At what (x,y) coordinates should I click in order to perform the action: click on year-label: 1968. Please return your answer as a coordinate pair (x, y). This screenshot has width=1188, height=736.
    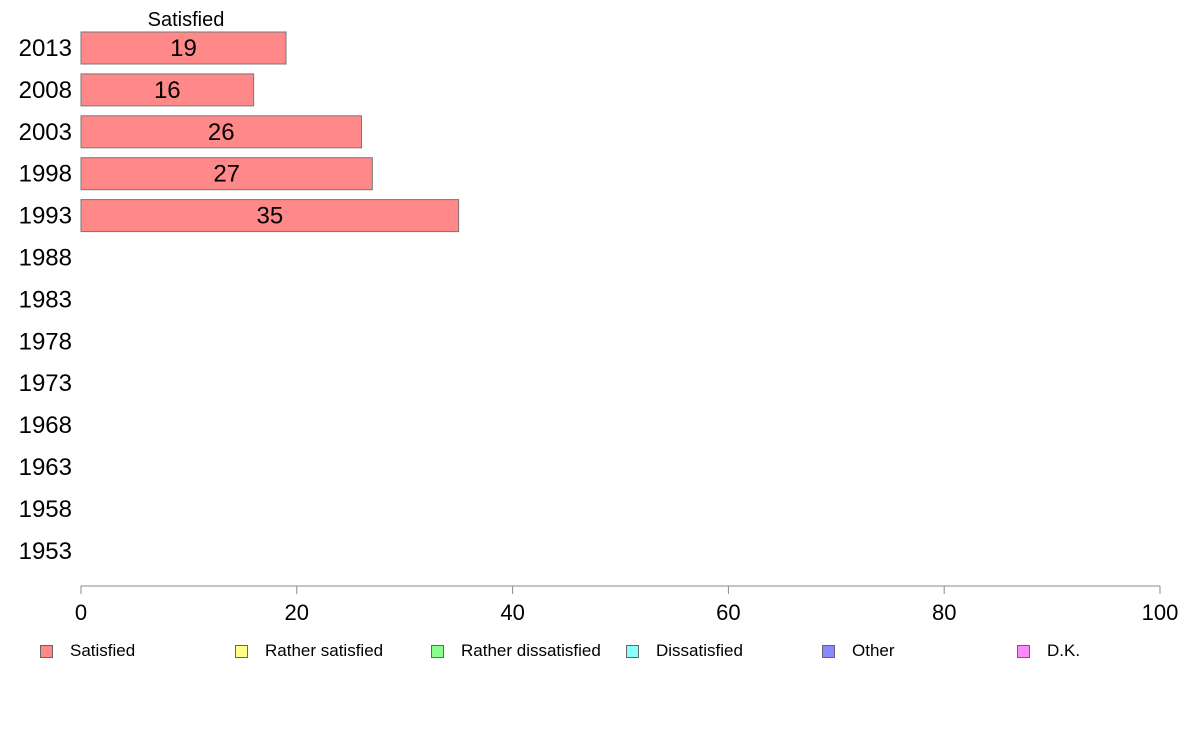
    Looking at the image, I should click on (45, 425).